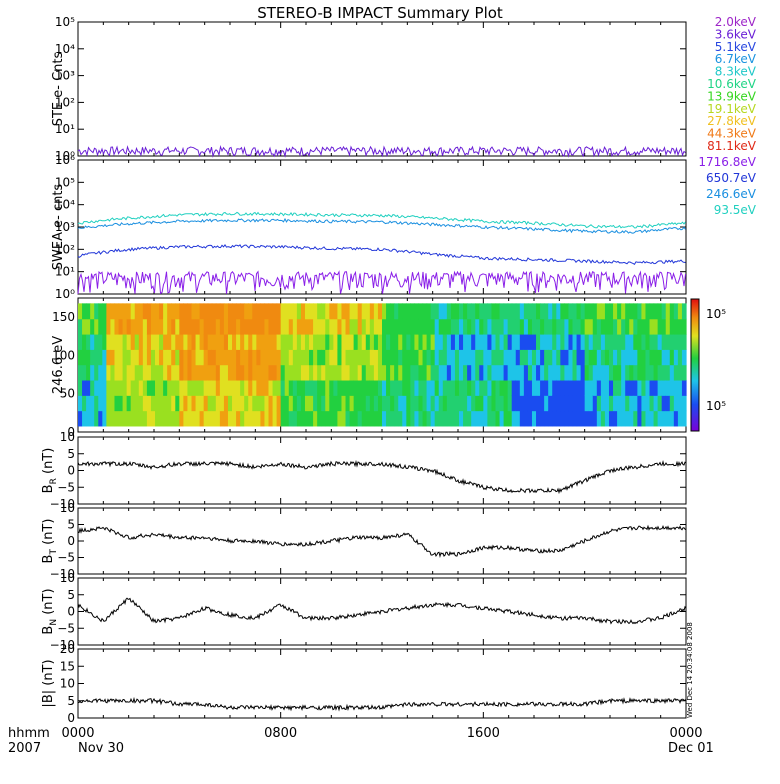 Image resolution: width=780 pixels, height=784 pixels. Describe the element at coordinates (381, 282) in the screenshot. I see `swea-line` at that location.